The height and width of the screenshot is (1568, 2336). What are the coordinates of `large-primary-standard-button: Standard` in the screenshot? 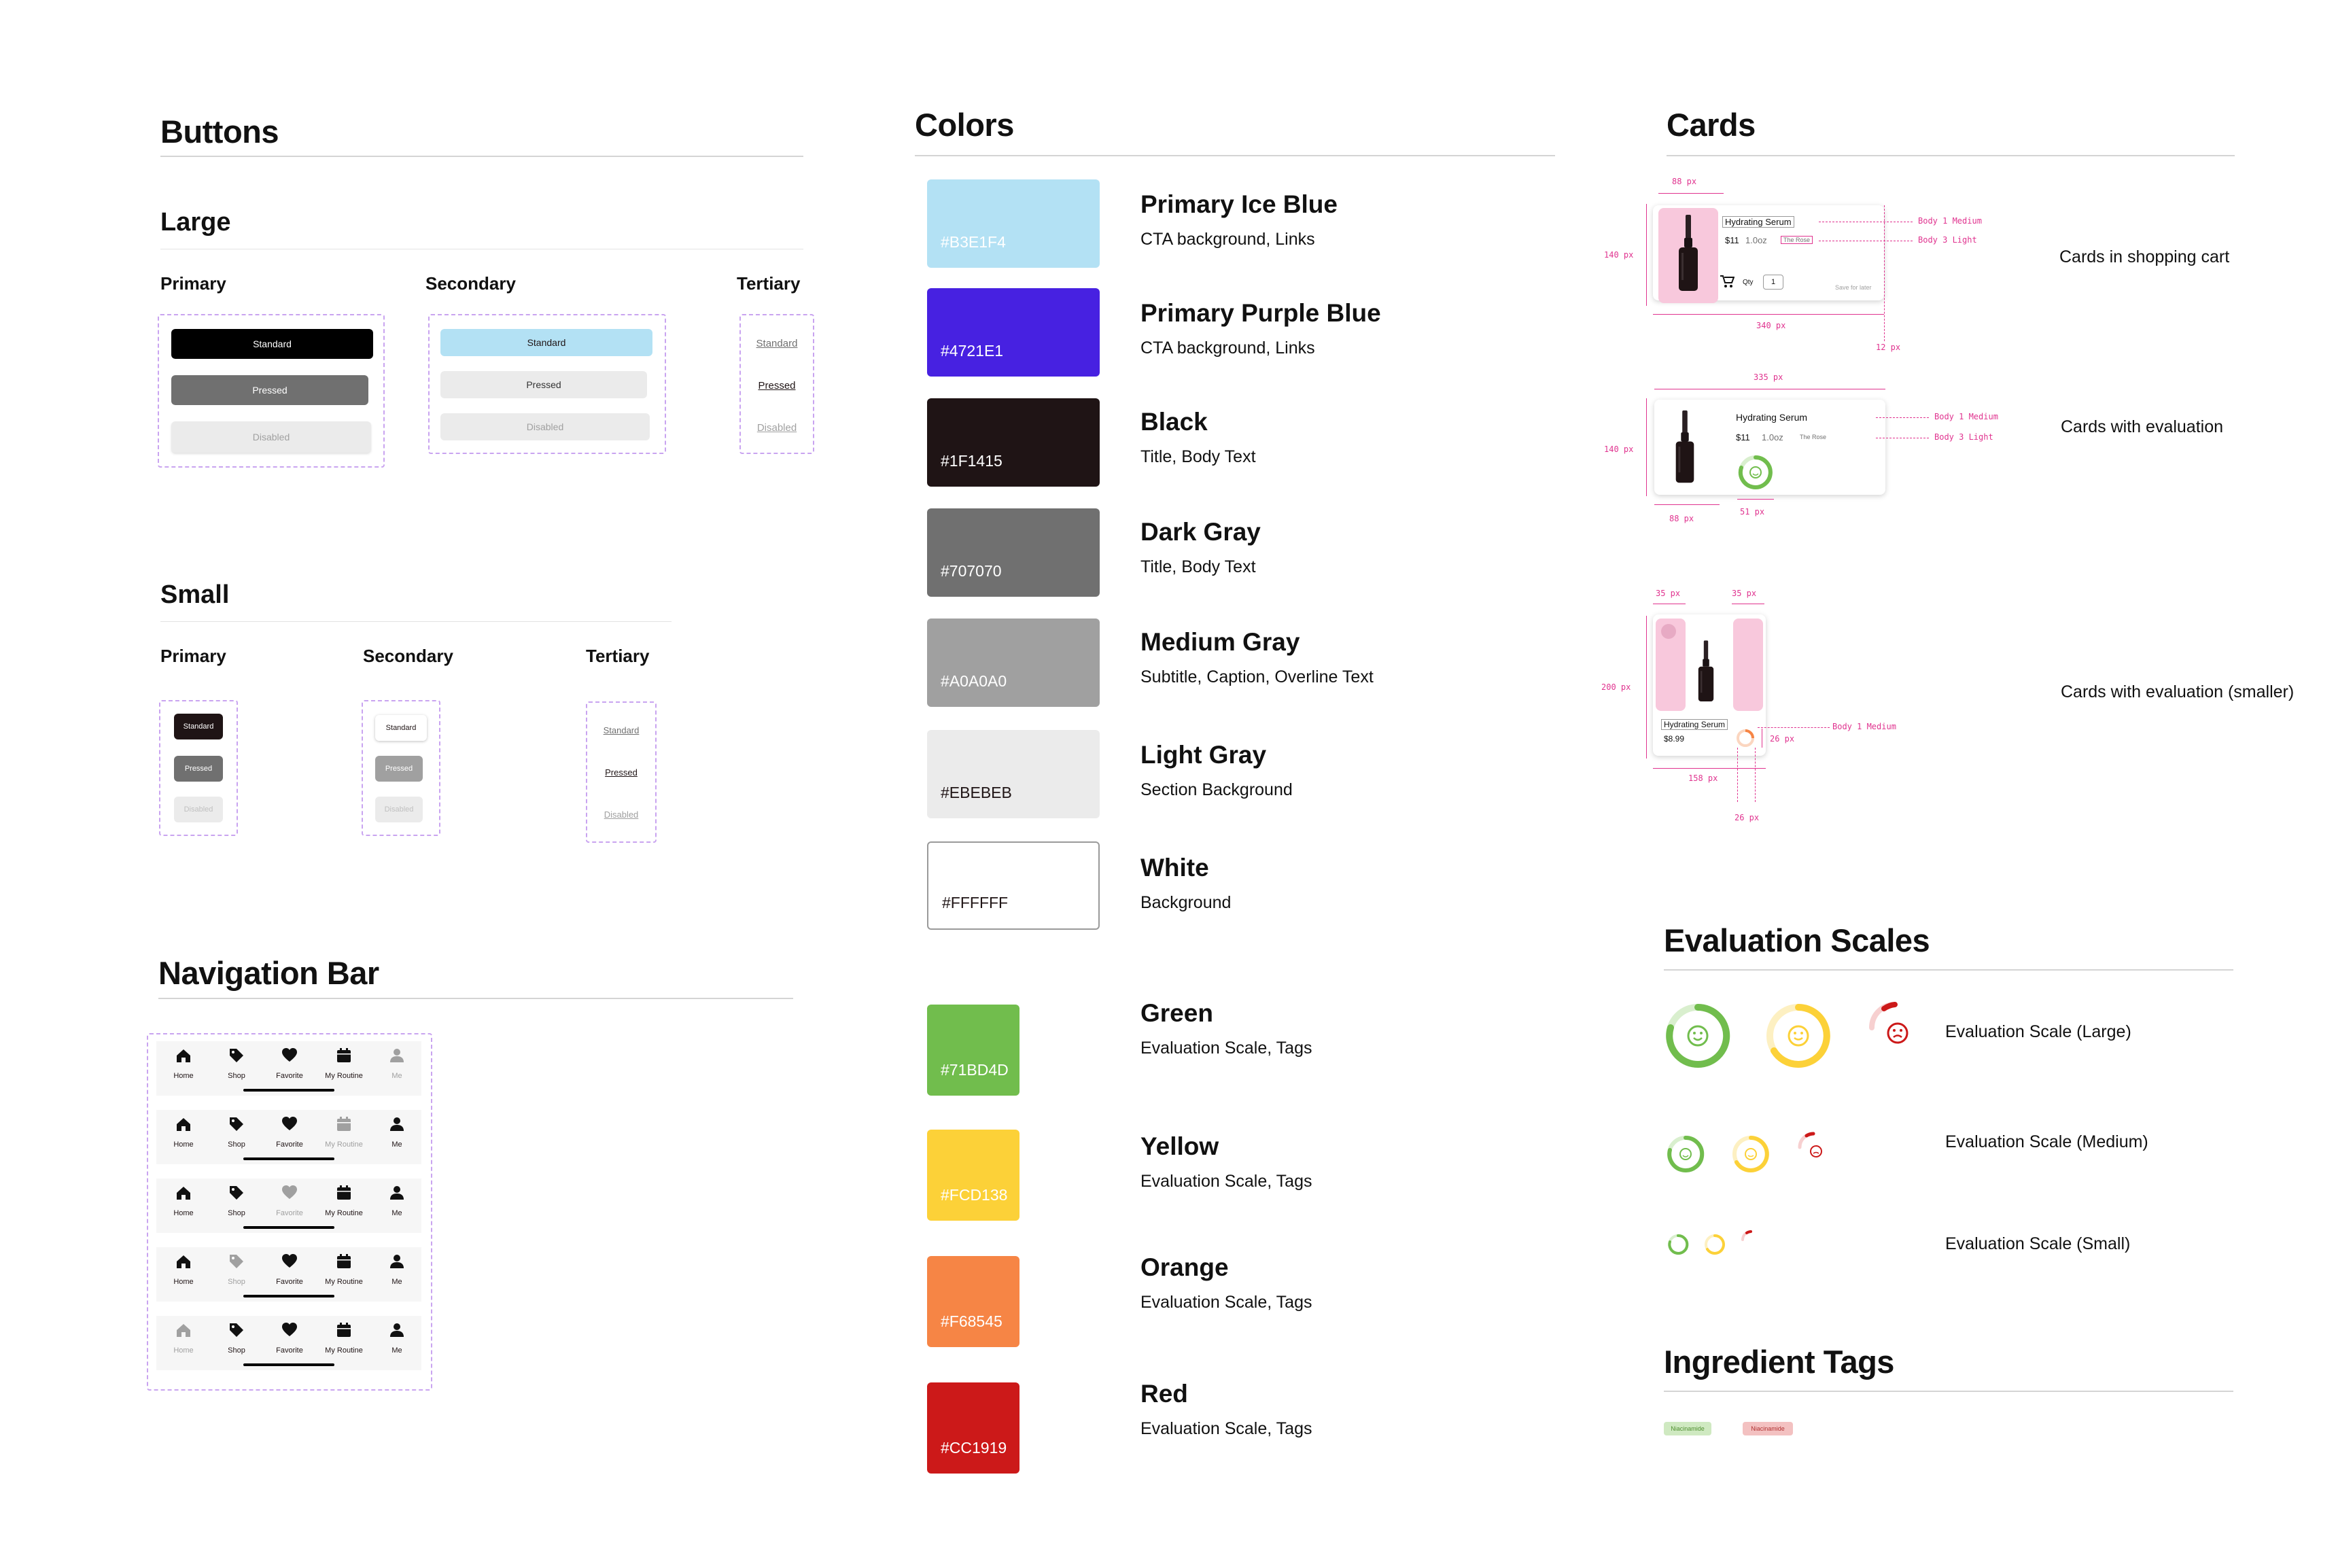 It's located at (272, 344).